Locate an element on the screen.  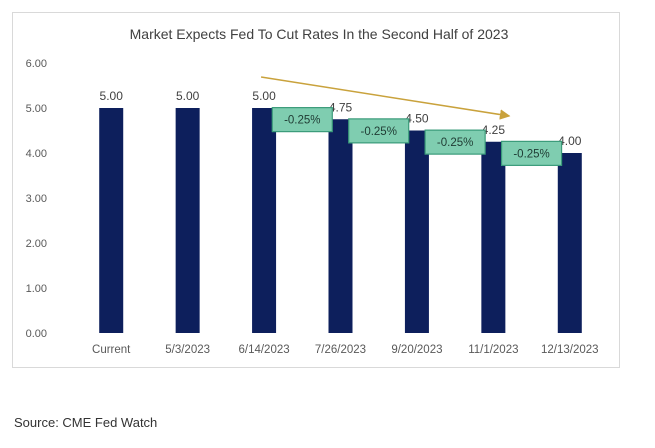
data-label: 4.75 is located at coordinates (341, 107).